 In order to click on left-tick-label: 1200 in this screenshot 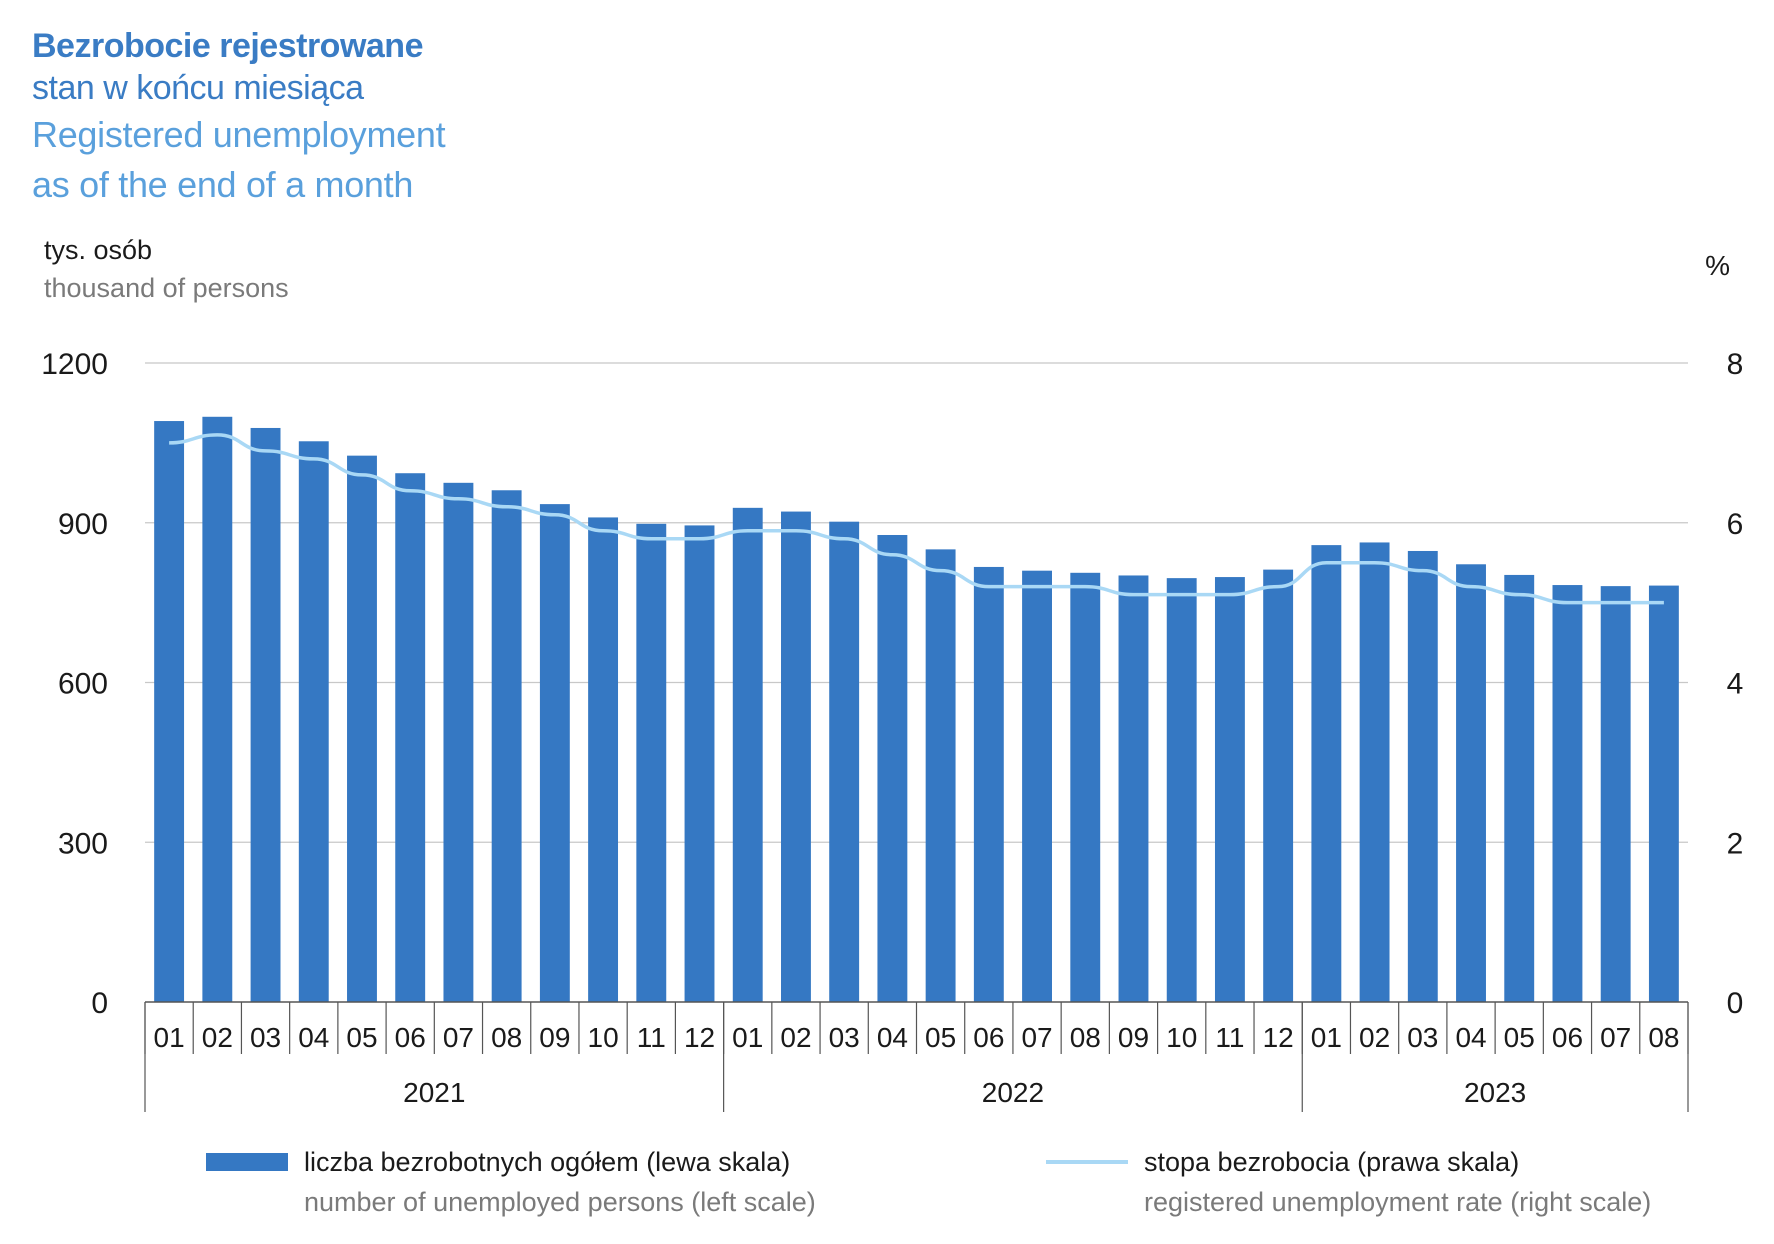, I will do `click(74, 364)`.